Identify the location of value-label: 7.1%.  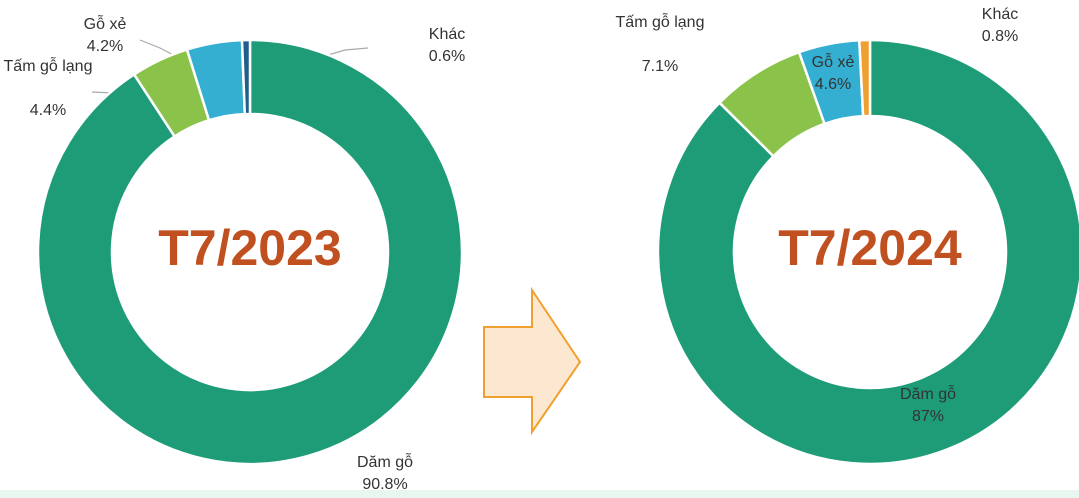
(660, 66).